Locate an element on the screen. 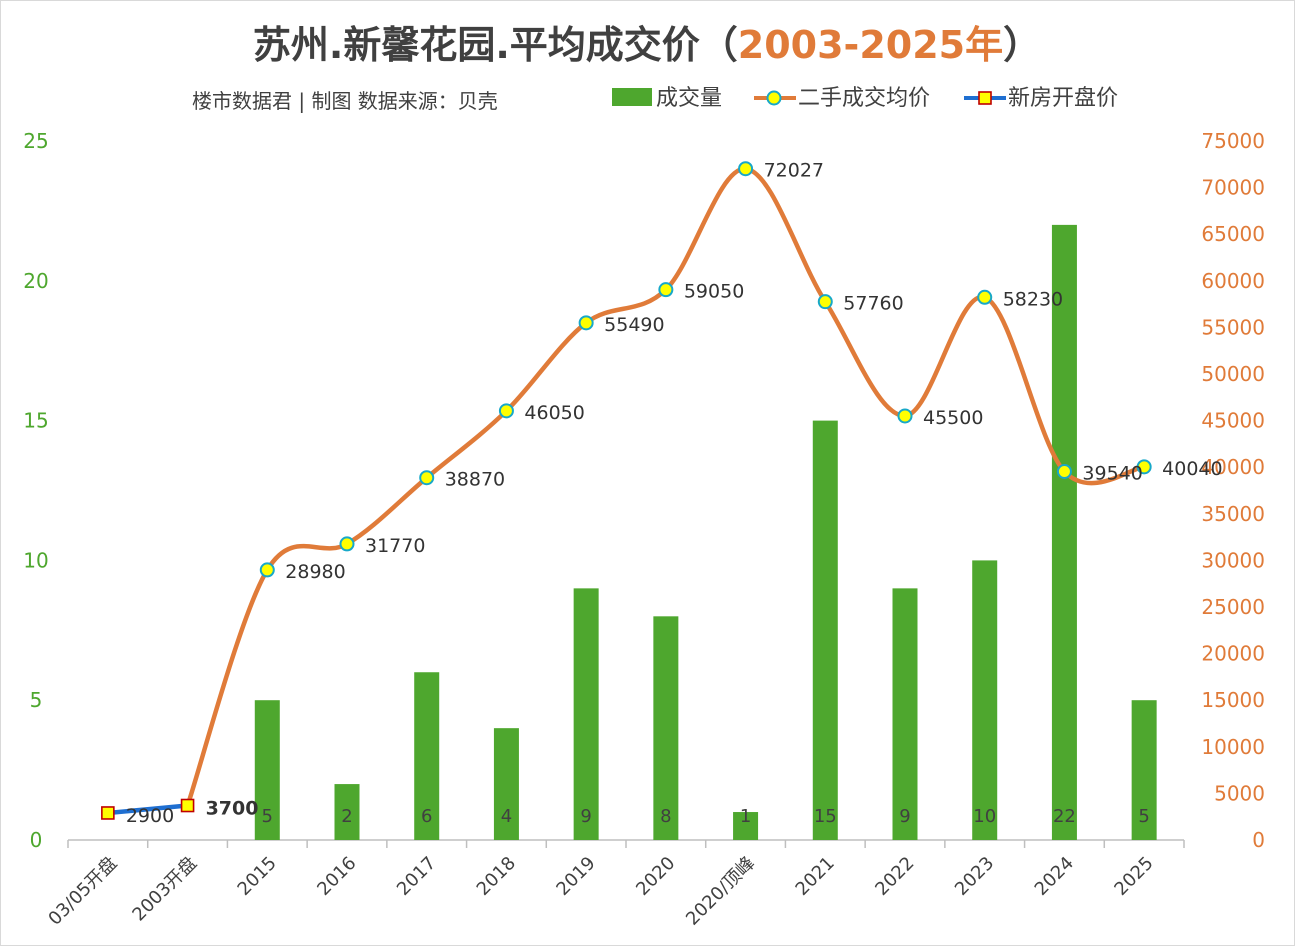  left-tick-label: 10 is located at coordinates (35, 560).